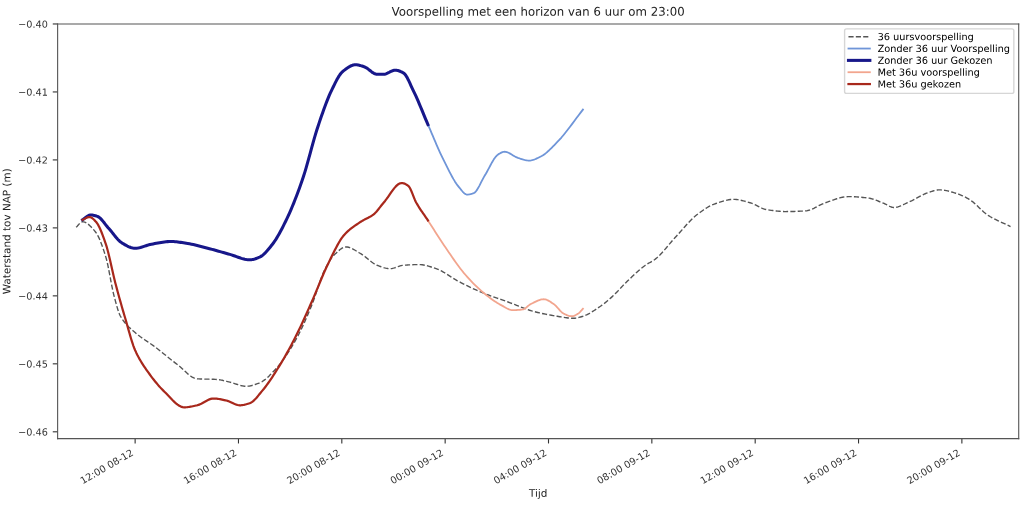 Image resolution: width=1029 pixels, height=510 pixels. Describe the element at coordinates (919, 85) in the screenshot. I see `legend-label: Met 36u gekozen` at that location.